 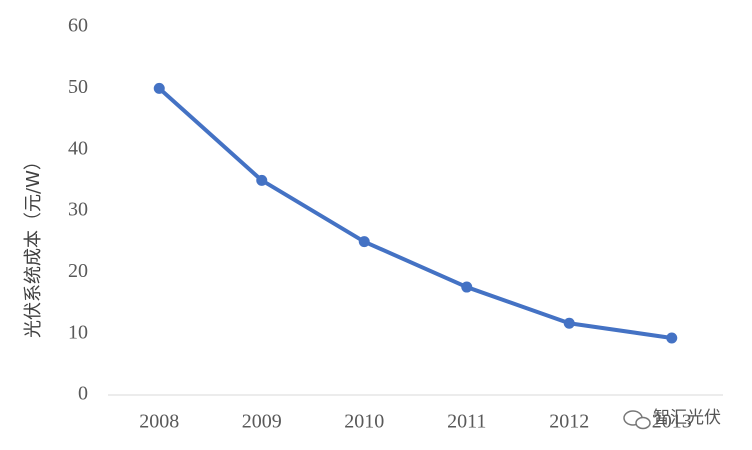 I want to click on y-tick-label: 60, so click(x=78, y=26).